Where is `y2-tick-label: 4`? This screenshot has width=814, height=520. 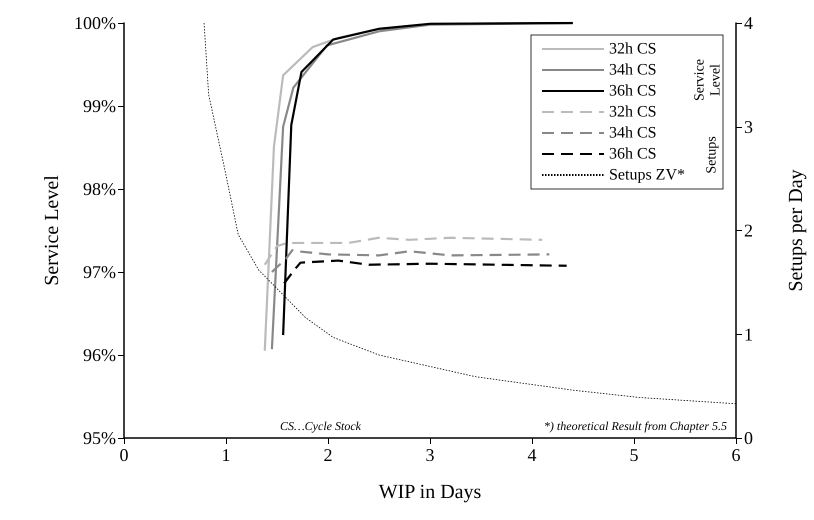
y2-tick-label: 4 is located at coordinates (748, 23).